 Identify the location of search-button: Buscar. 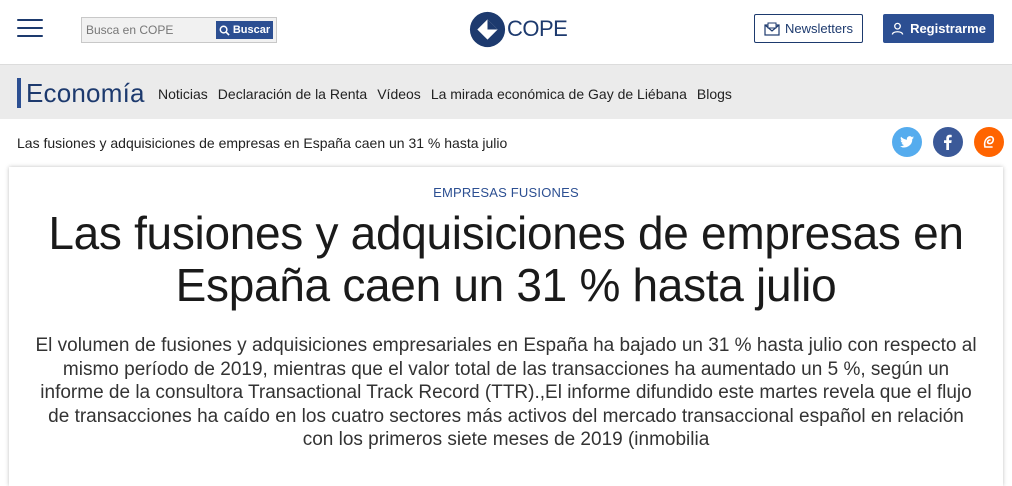
(244, 30).